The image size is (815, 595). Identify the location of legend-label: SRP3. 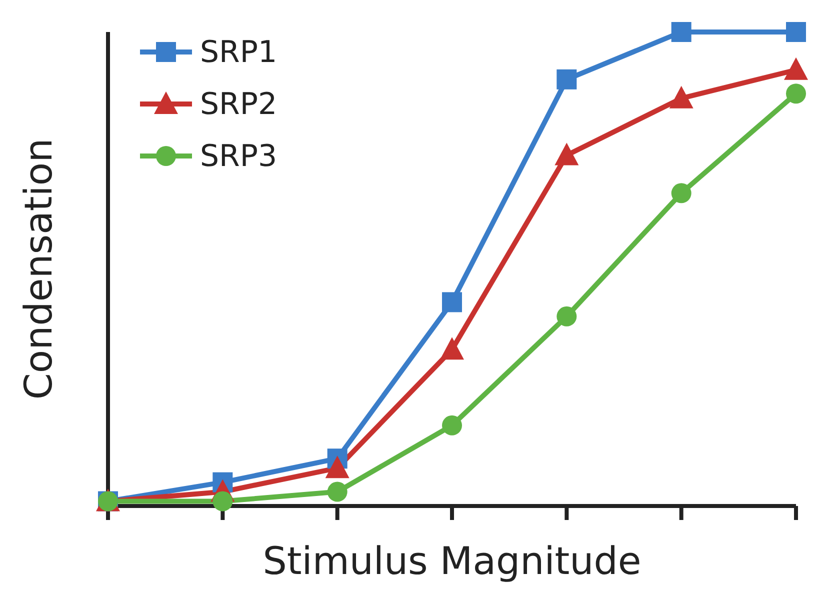
(239, 156).